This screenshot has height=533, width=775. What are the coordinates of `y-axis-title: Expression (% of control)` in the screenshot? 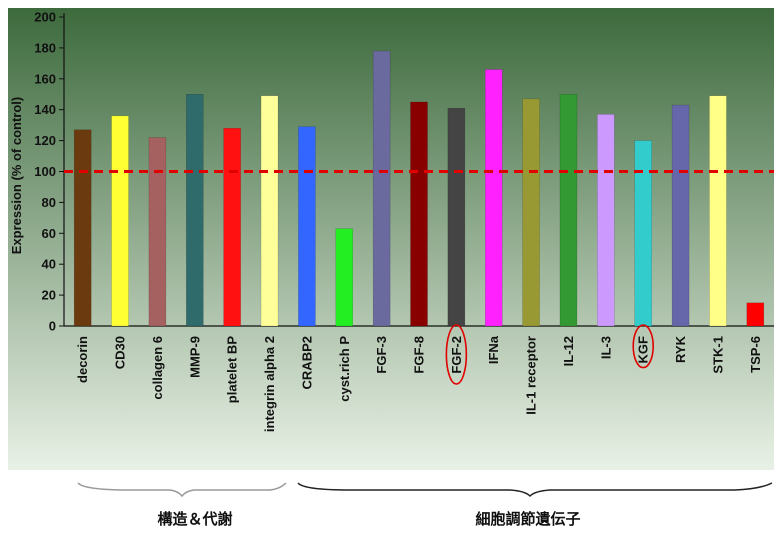 It's located at (16, 175).